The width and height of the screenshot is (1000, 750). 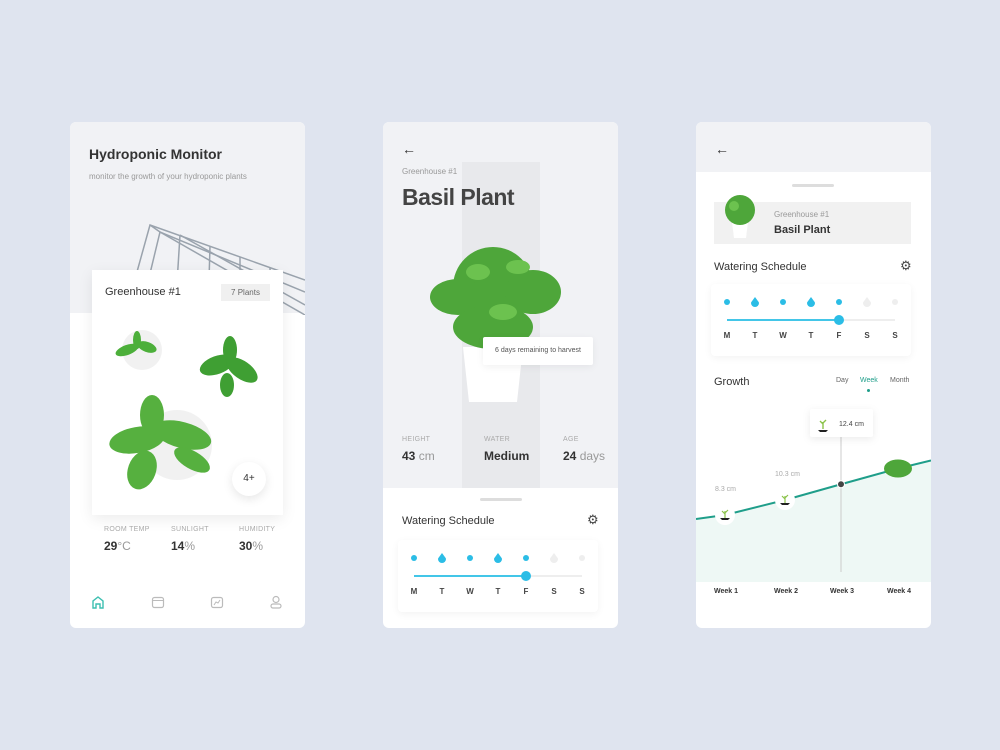 I want to click on tab-day: Day, so click(x=842, y=380).